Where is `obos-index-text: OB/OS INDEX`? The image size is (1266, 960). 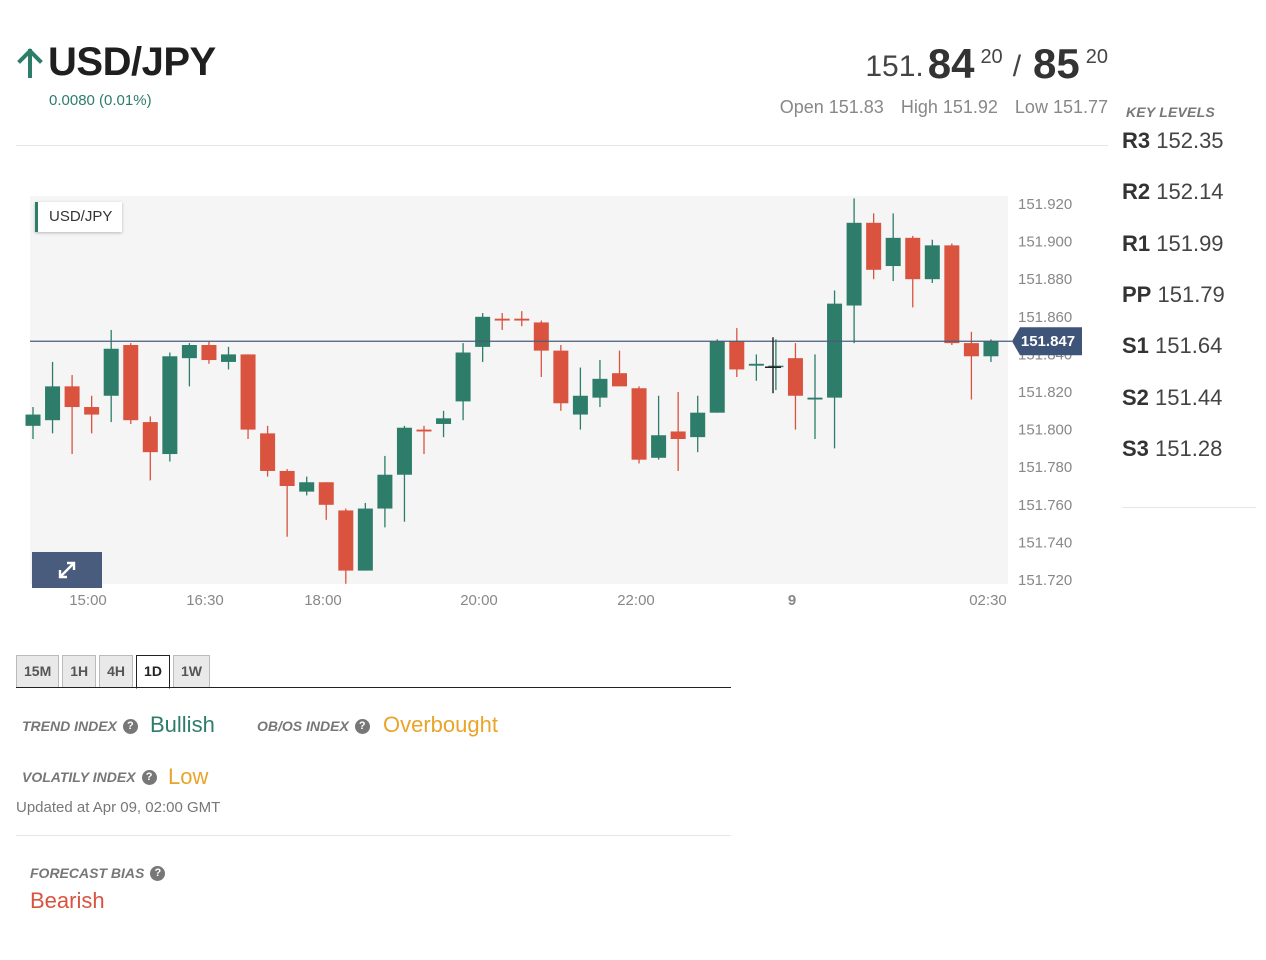 obos-index-text: OB/OS INDEX is located at coordinates (303, 726).